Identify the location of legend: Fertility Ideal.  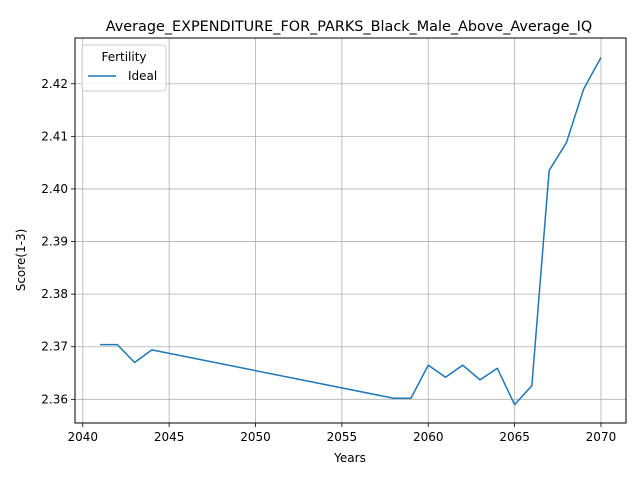
(124, 68).